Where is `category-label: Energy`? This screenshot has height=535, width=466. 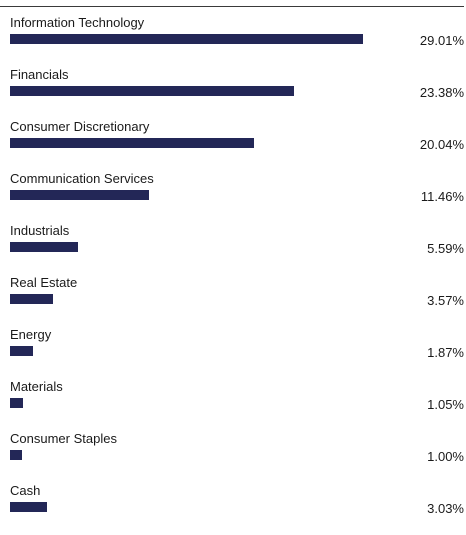 category-label: Energy is located at coordinates (31, 334).